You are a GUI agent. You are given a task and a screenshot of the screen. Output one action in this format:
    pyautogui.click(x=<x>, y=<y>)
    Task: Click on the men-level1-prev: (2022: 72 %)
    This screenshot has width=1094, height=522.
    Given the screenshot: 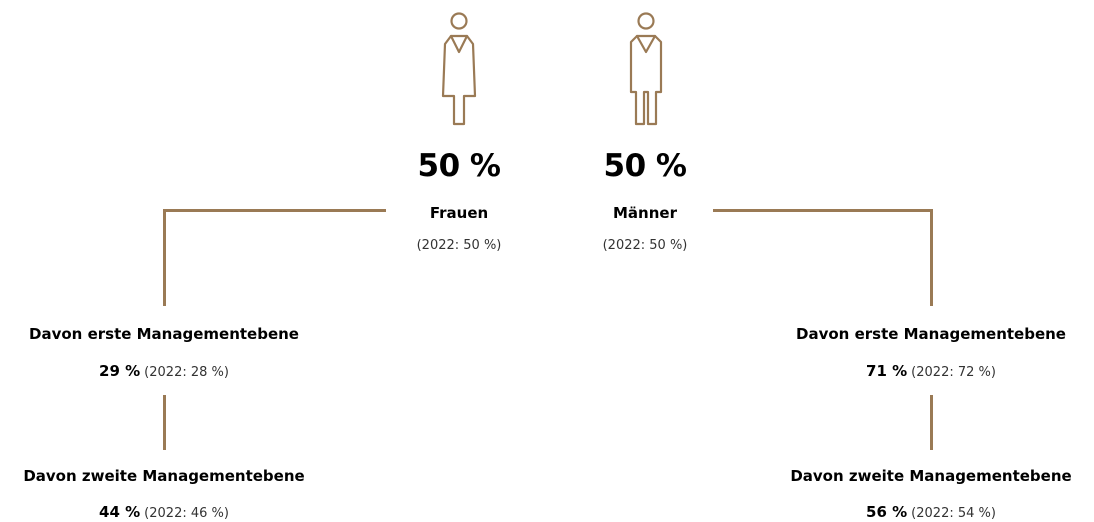 What is the action you would take?
    pyautogui.click(x=953, y=372)
    